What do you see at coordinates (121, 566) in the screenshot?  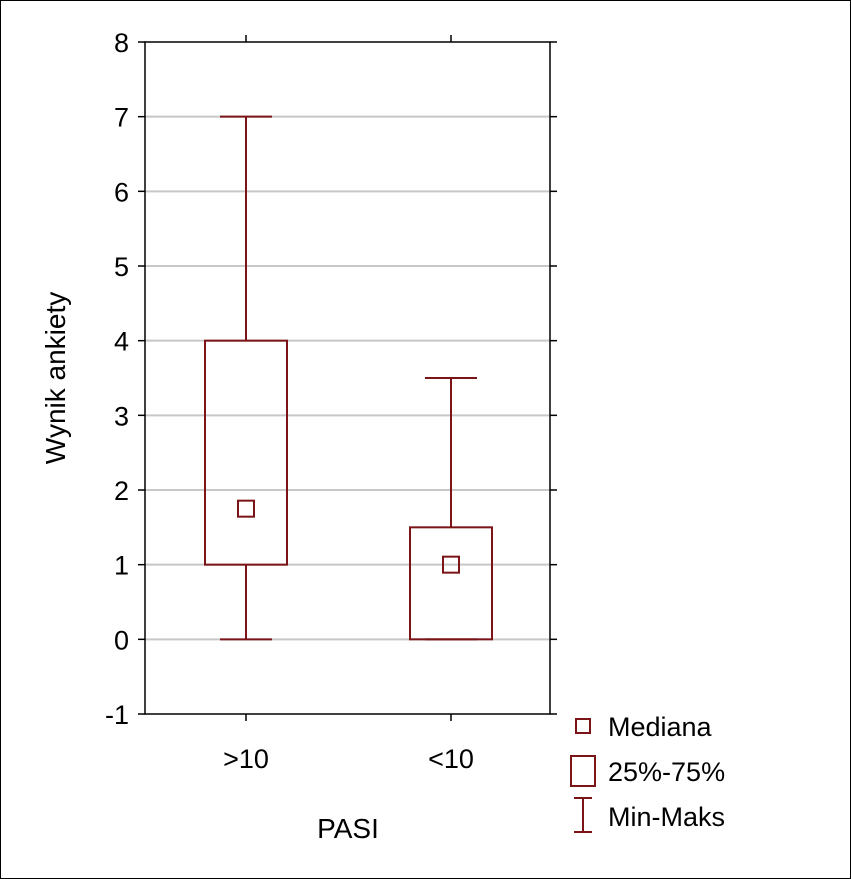 I see `y-tick-label: 1` at bounding box center [121, 566].